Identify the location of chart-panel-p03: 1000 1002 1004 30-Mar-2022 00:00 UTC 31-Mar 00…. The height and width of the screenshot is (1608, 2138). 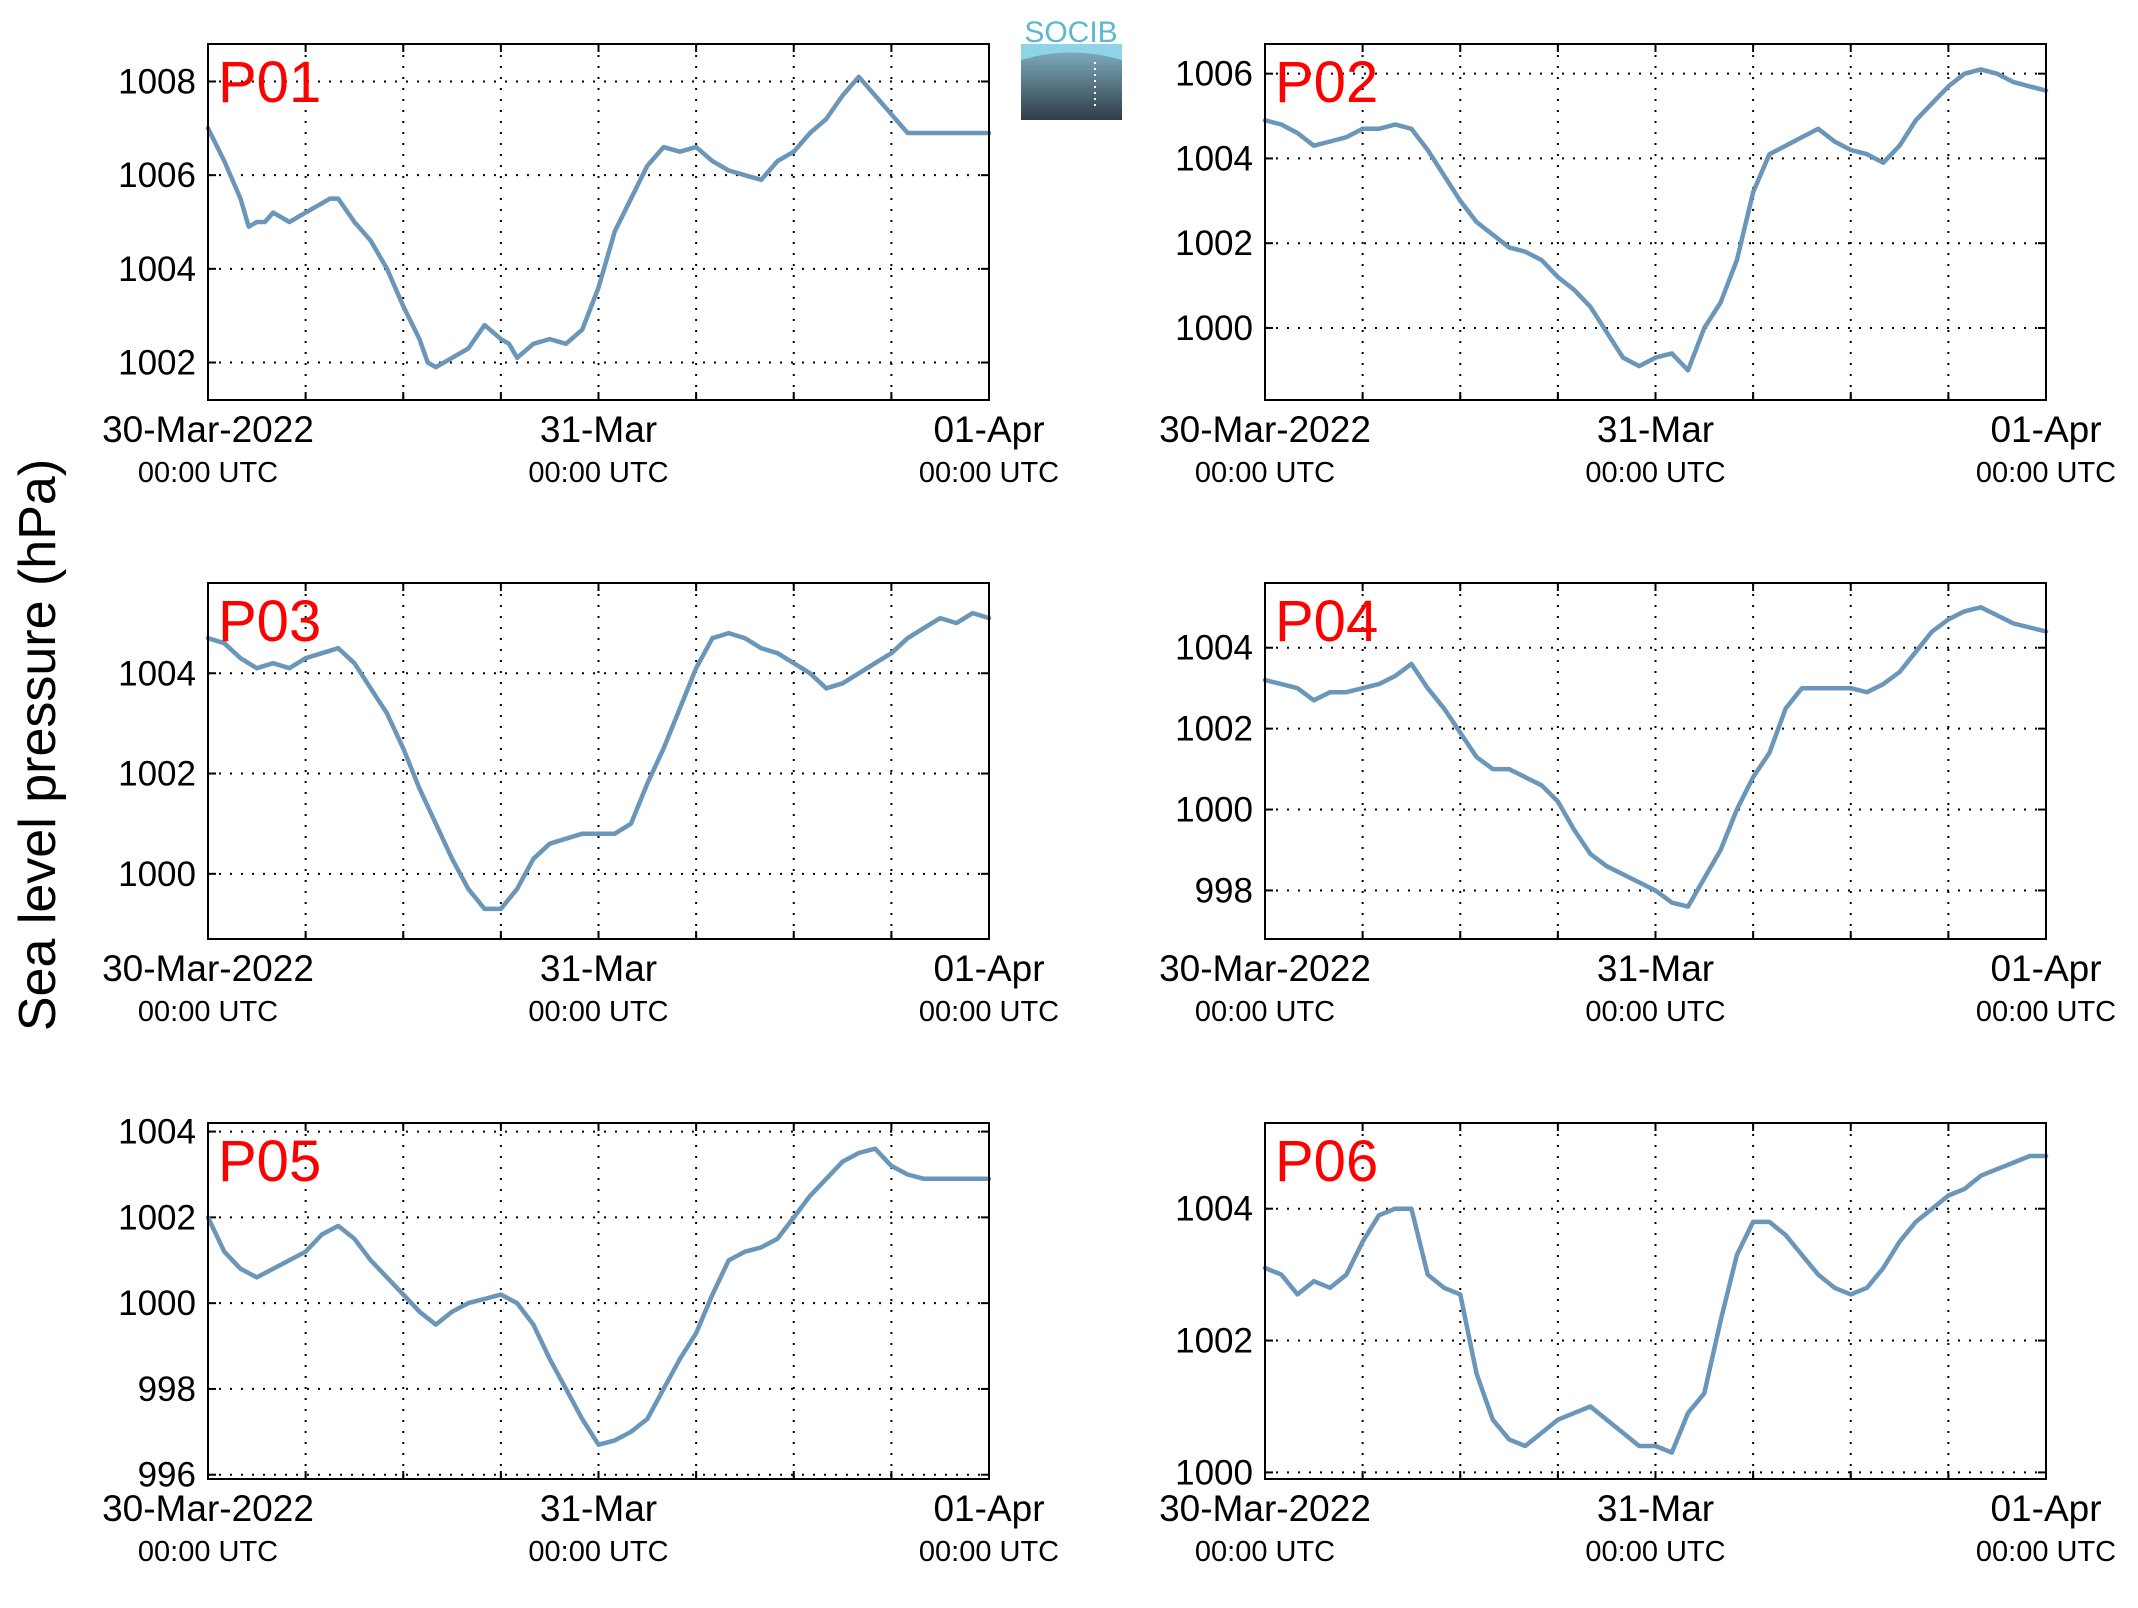
(580, 805).